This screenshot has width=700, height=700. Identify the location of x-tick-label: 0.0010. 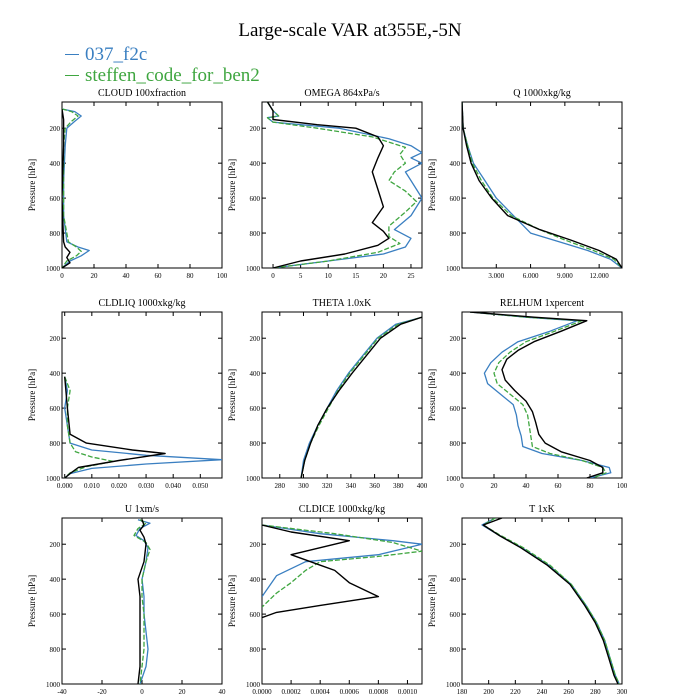
(408, 692).